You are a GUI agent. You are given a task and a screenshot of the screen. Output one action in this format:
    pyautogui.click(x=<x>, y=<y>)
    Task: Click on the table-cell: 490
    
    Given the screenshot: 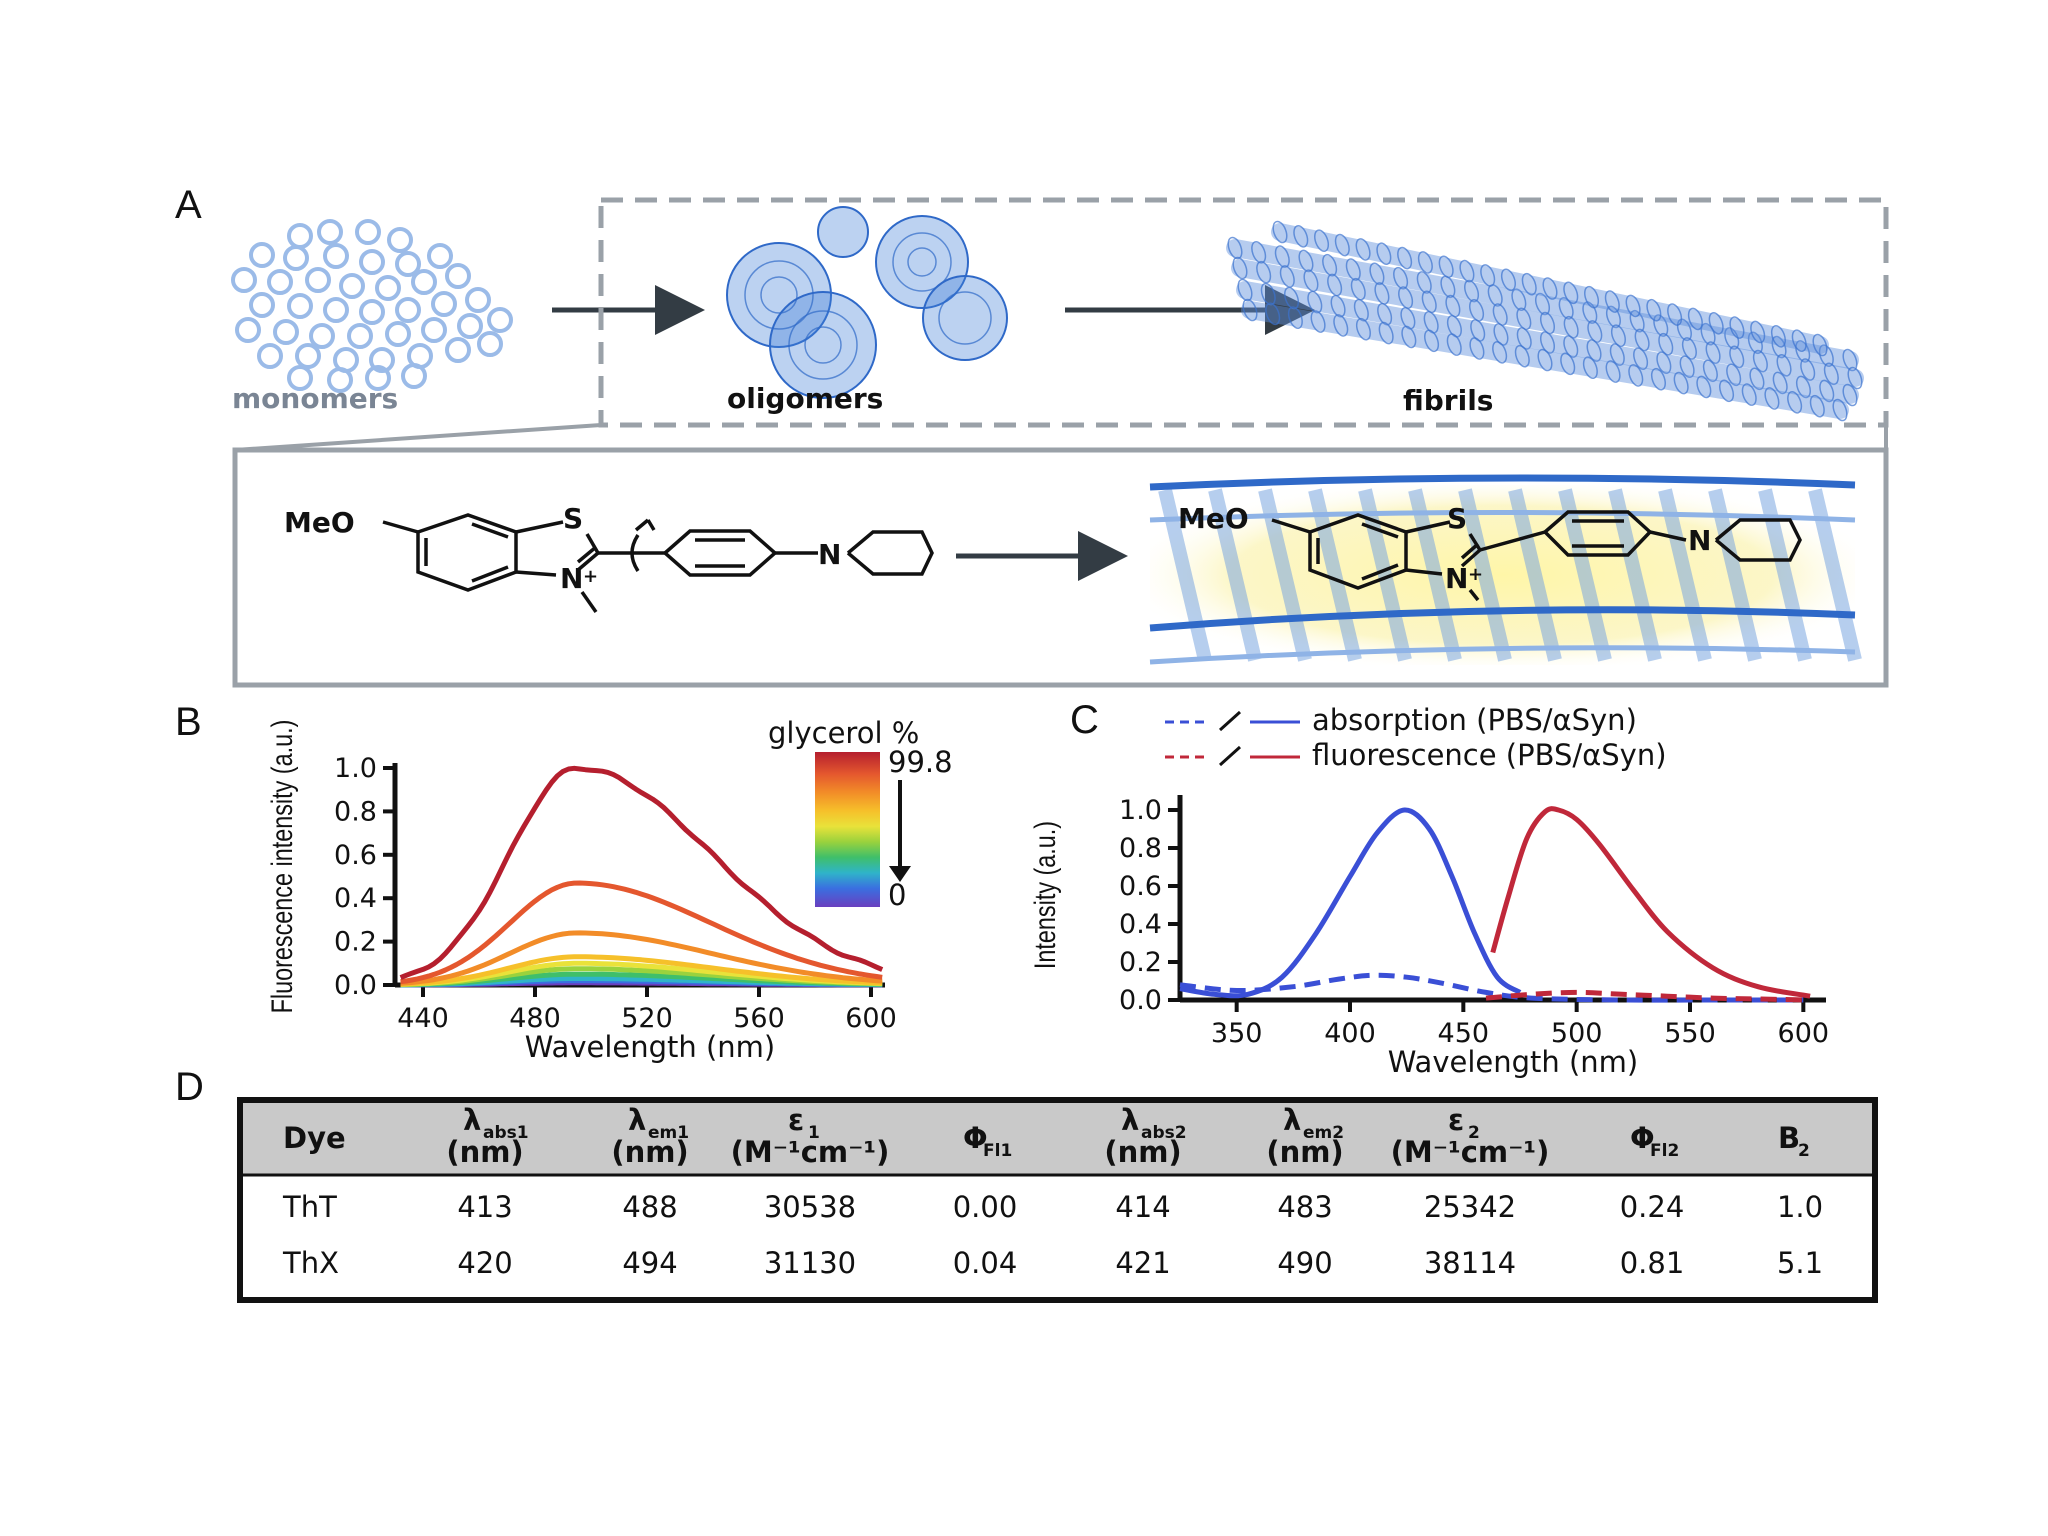 What is the action you would take?
    pyautogui.click(x=1304, y=1263)
    